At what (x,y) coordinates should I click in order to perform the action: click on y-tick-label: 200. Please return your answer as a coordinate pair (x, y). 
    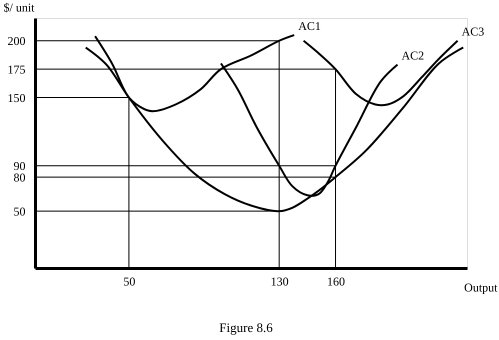
    Looking at the image, I should click on (17, 41).